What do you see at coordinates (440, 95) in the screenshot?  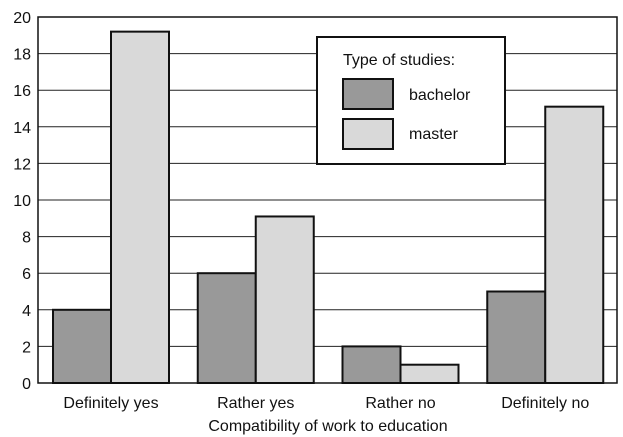 I see `legend-label-bachelor: bachelor` at bounding box center [440, 95].